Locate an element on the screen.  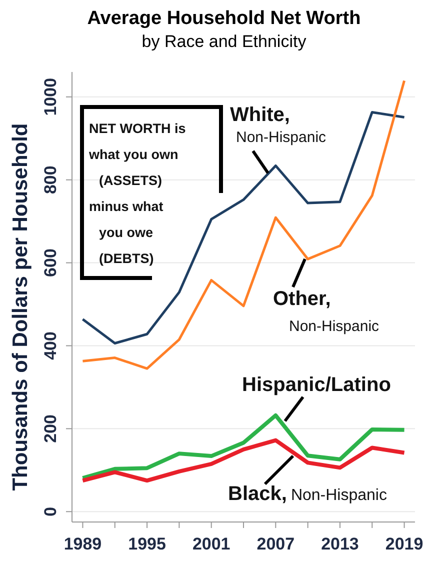
chart-title: Average Household Net Worth is located at coordinates (224, 18).